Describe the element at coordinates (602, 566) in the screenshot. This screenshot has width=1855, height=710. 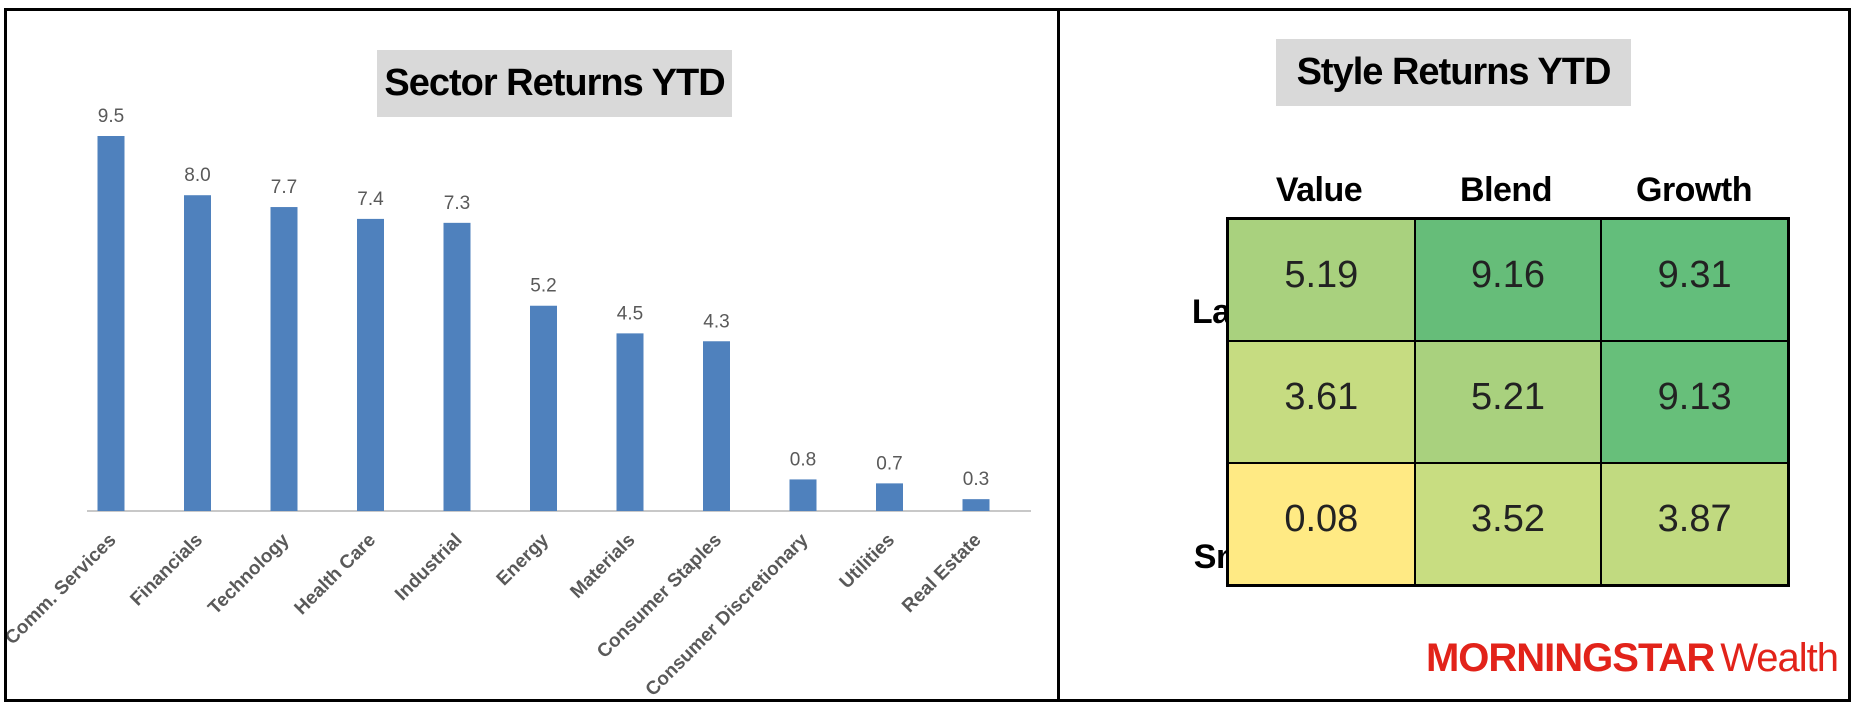
I see `category-label-materials: Materials` at that location.